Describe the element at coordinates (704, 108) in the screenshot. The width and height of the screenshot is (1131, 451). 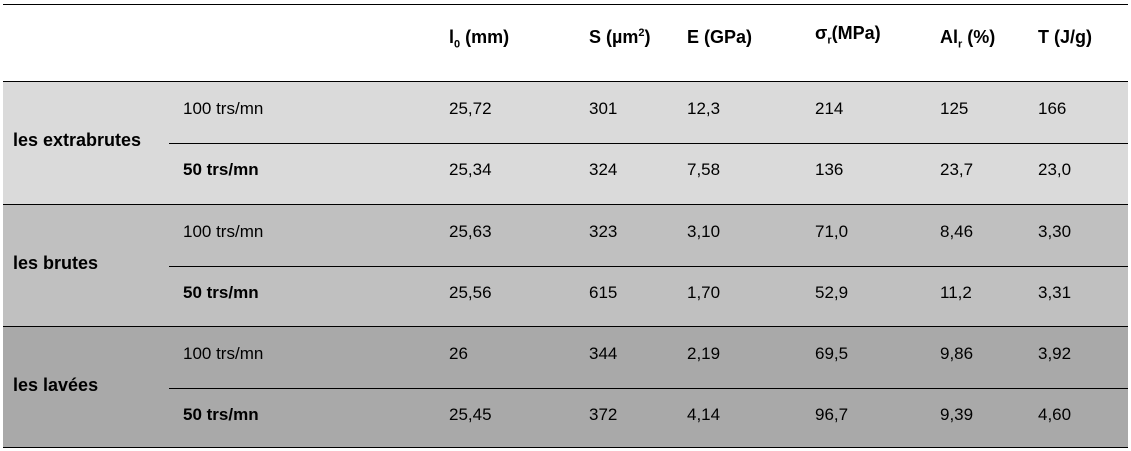
I see `e-cell: 12,3` at that location.